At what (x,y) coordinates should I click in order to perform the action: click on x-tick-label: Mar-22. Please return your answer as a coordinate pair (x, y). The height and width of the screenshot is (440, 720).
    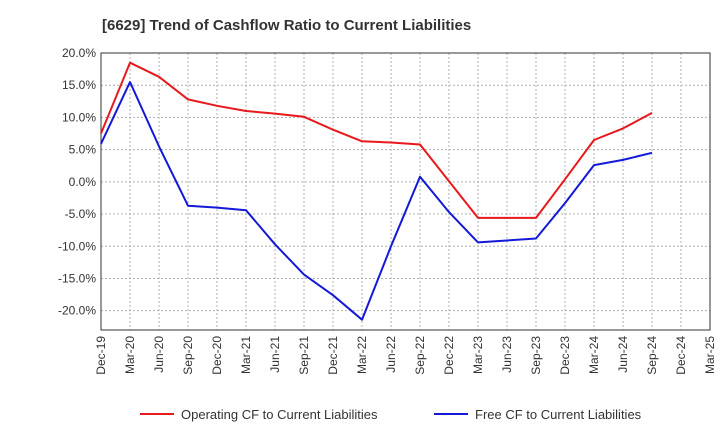
    Looking at the image, I should click on (362, 355).